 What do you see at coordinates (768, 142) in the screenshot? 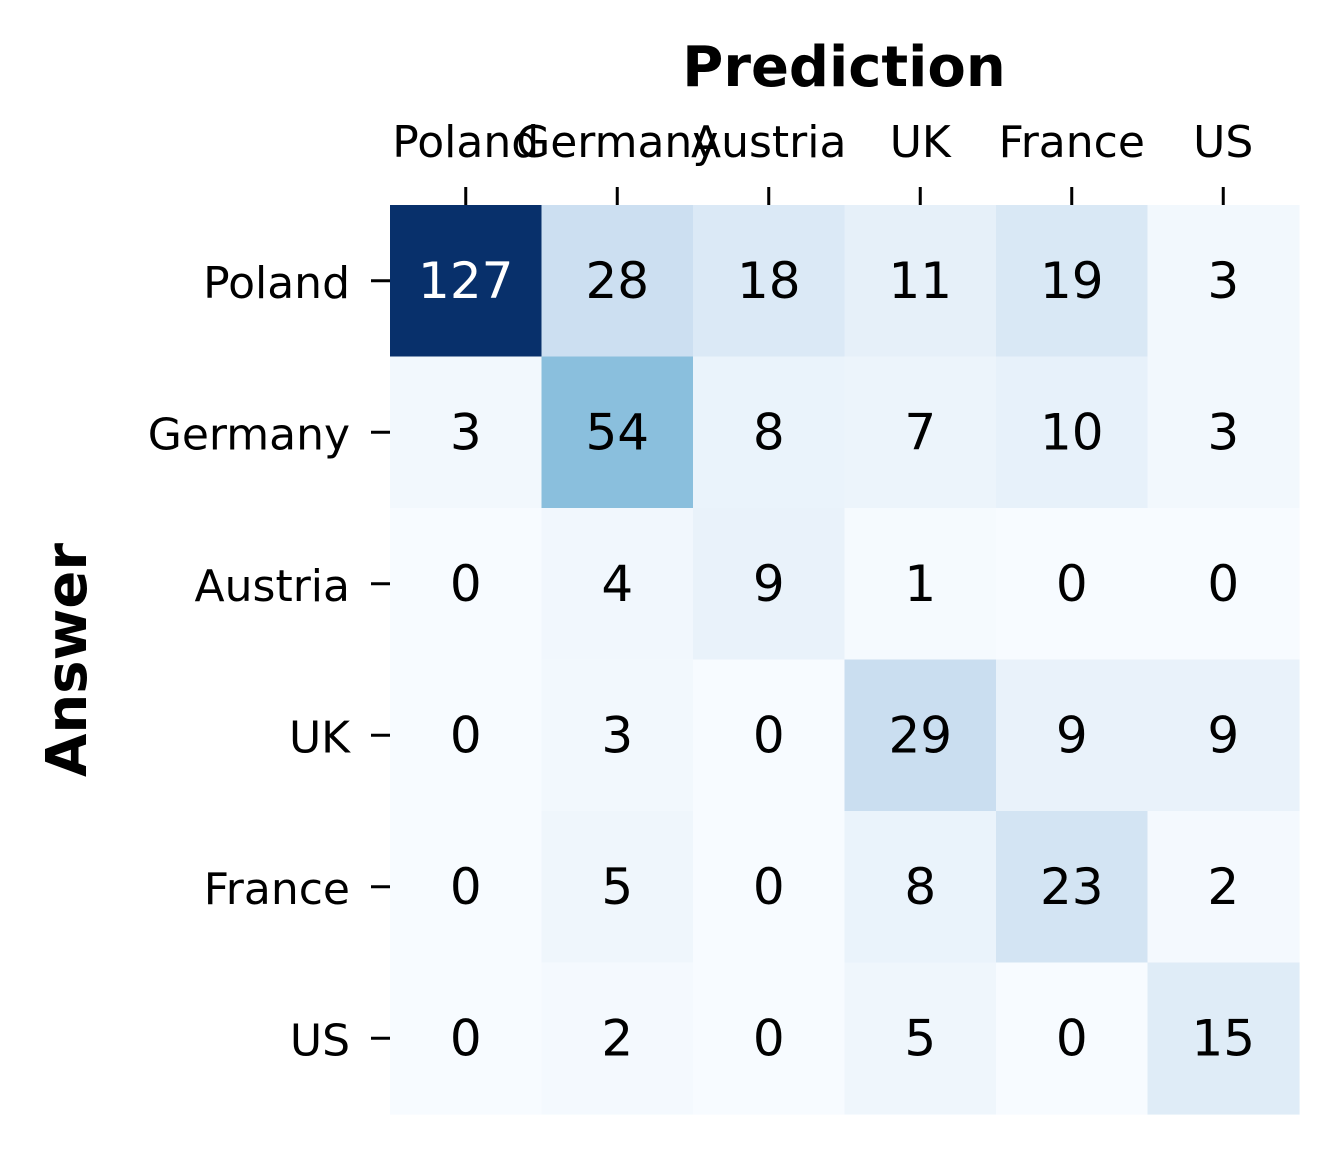
I see `x-tick-label: Austria` at bounding box center [768, 142].